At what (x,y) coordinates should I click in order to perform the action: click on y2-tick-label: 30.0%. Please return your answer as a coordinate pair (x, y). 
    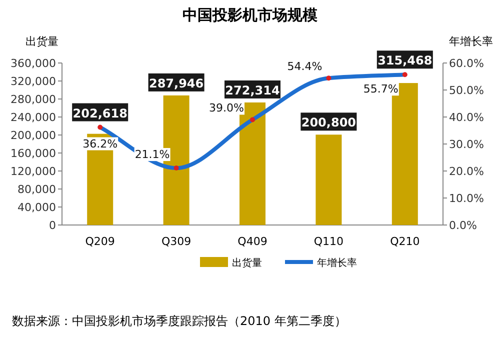
    Looking at the image, I should click on (466, 144).